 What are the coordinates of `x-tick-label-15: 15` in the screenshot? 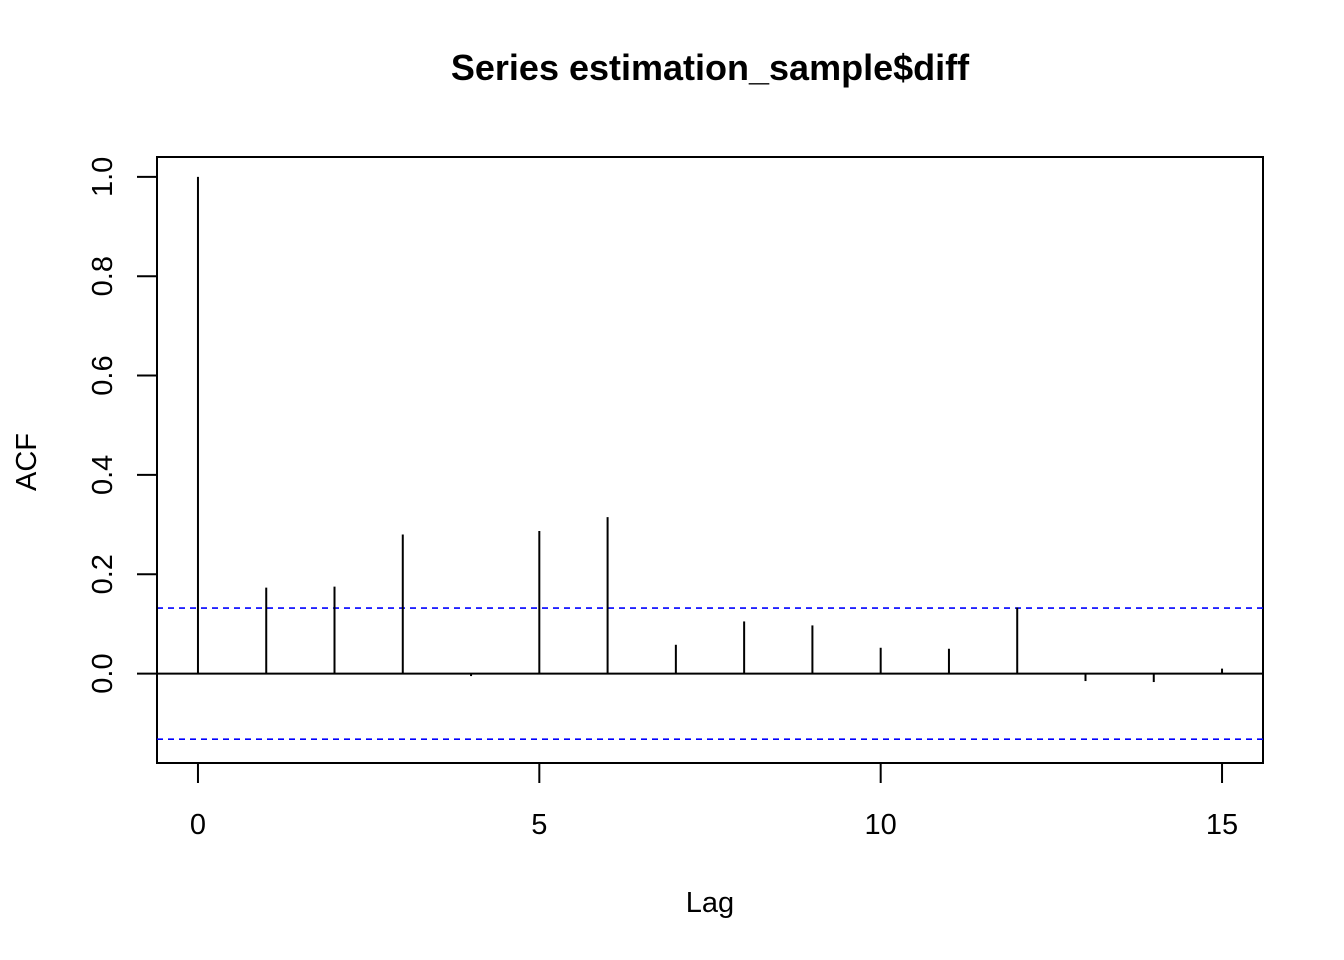 It's located at (1222, 825).